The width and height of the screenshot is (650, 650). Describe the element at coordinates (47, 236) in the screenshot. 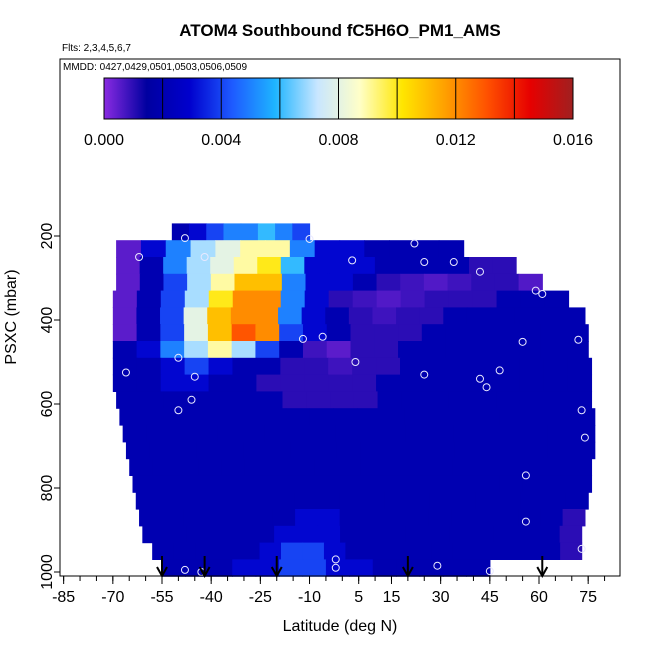

I see `y-tick-label: 200` at that location.